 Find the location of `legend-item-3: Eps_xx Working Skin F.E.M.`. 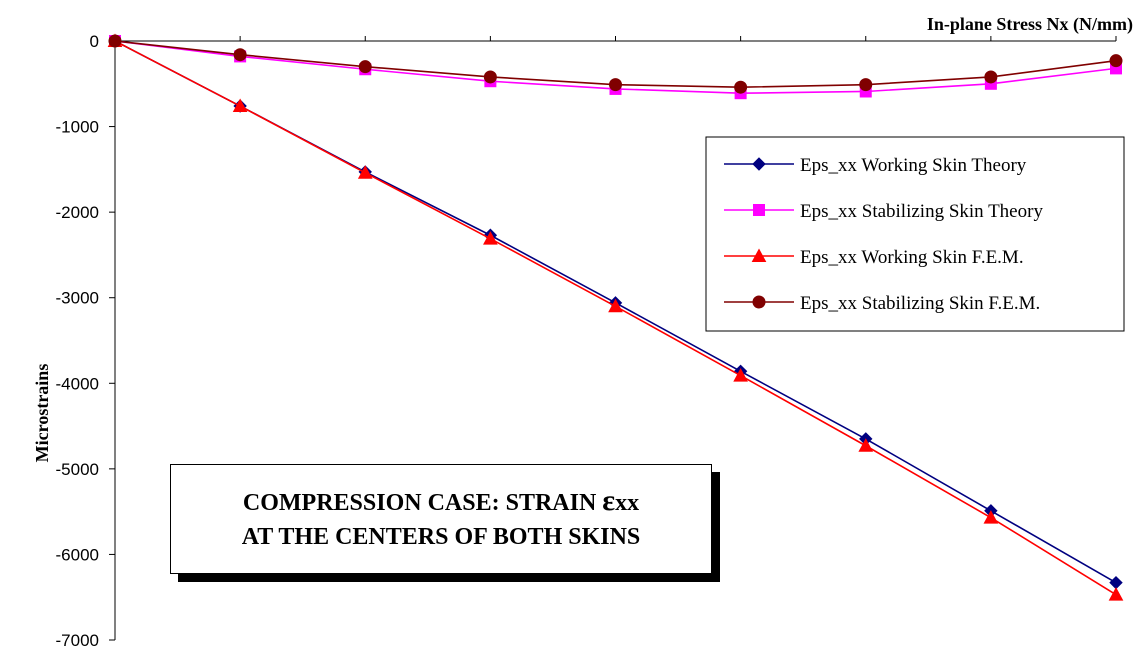

legend-item-3: Eps_xx Working Skin F.E.M. is located at coordinates (874, 257).